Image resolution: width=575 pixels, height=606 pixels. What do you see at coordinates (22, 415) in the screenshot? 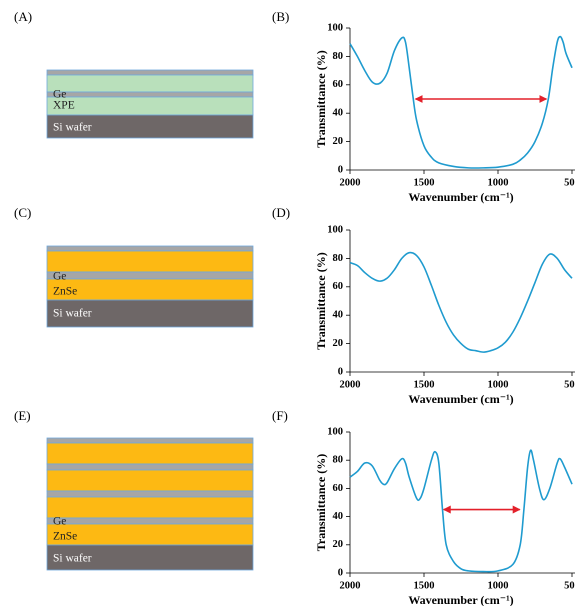
I see `panel-label: (E)` at bounding box center [22, 415].